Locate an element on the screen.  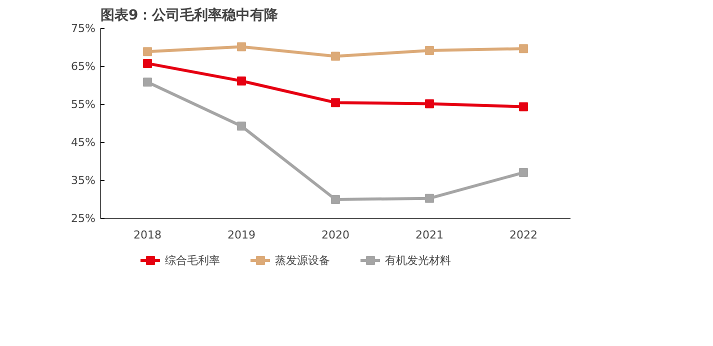
y-tick-label: 25% is located at coordinates (83, 218).